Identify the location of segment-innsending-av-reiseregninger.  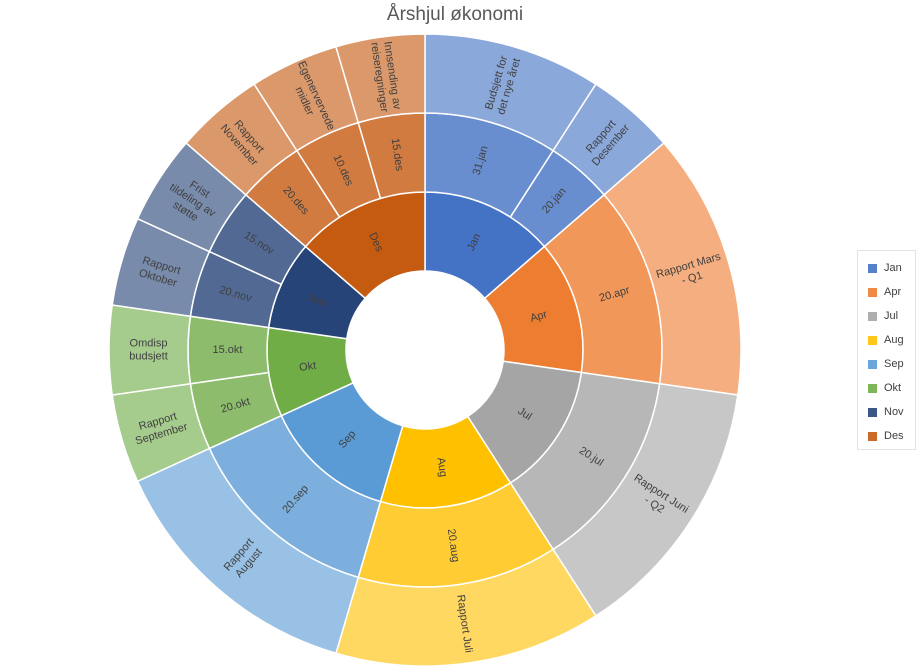
(380, 78).